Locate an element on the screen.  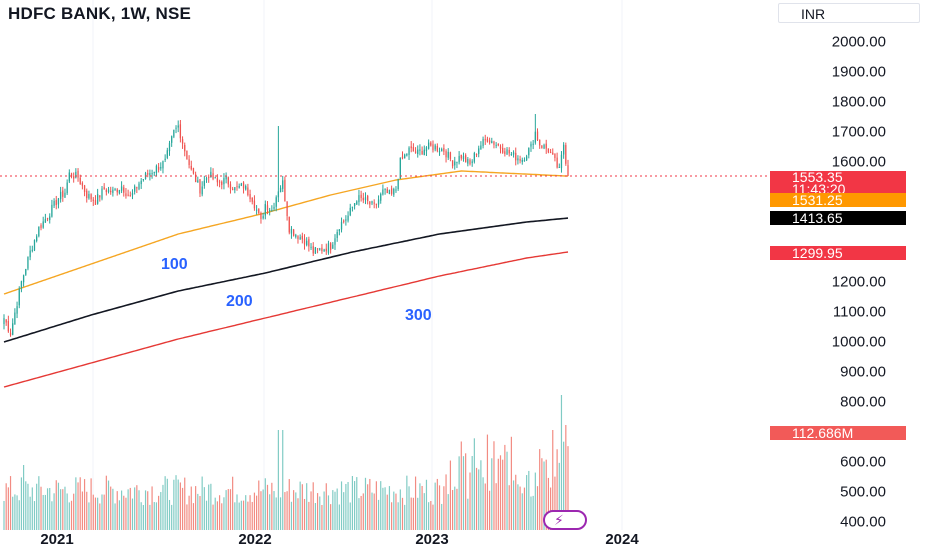
ma100-annotation: 100 is located at coordinates (174, 264).